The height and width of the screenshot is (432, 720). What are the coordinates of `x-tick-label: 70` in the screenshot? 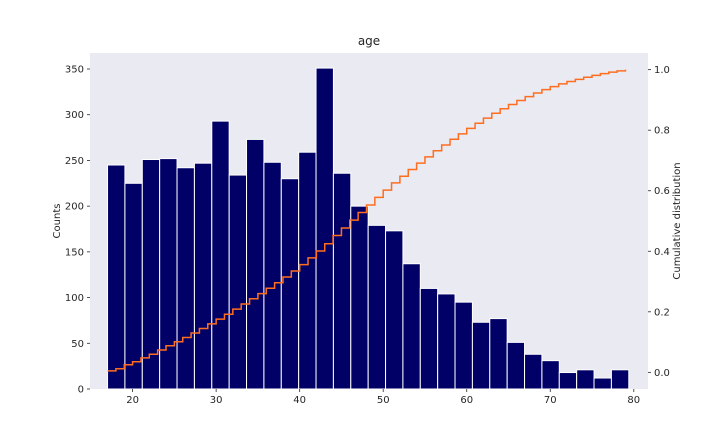 It's located at (550, 400).